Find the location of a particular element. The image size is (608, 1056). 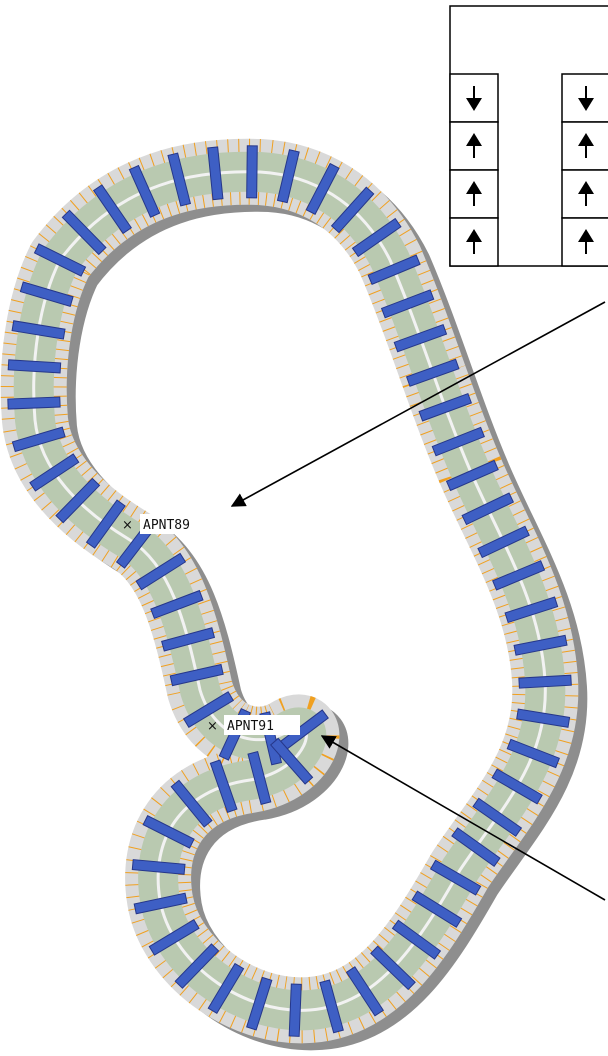

leader-arrow-apnt89 is located at coordinates (418, 404).